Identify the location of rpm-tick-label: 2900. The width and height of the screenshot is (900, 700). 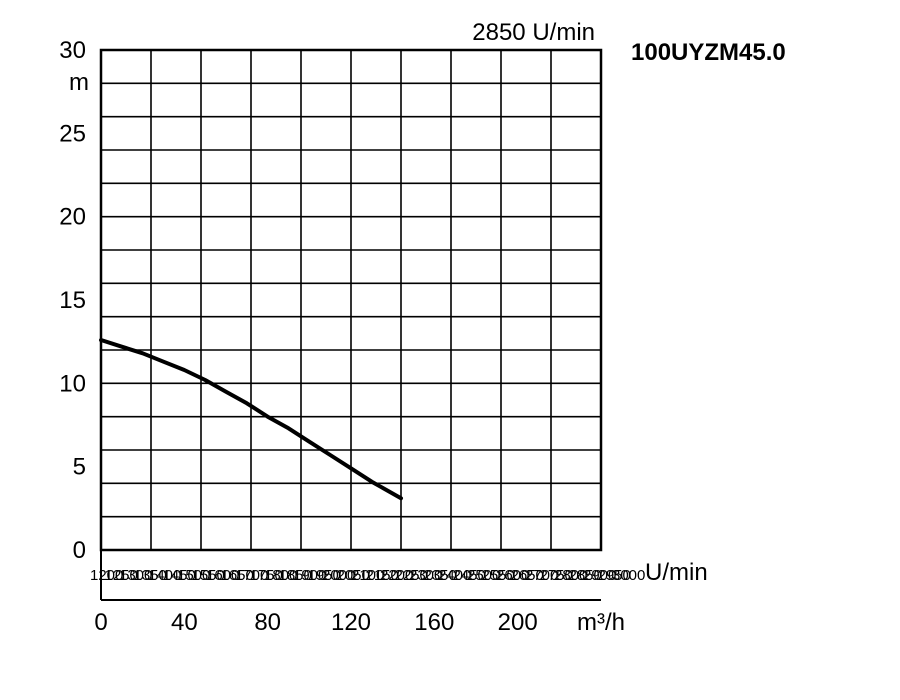
(599, 575).